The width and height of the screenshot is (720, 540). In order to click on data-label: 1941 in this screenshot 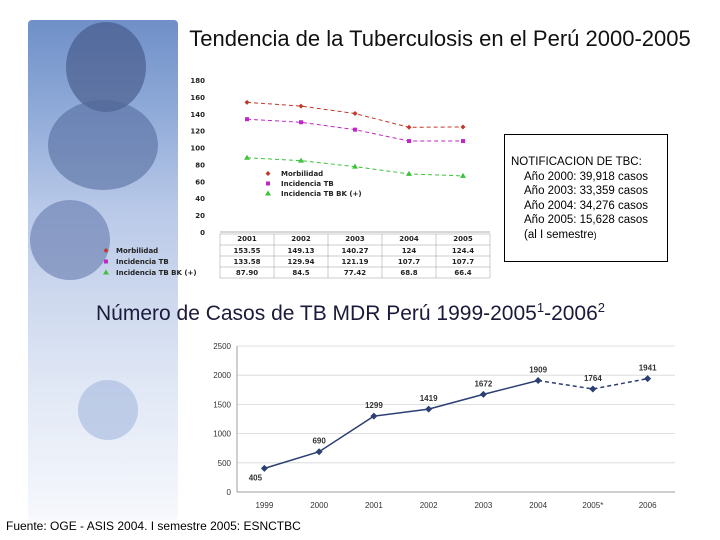, I will do `click(648, 368)`.